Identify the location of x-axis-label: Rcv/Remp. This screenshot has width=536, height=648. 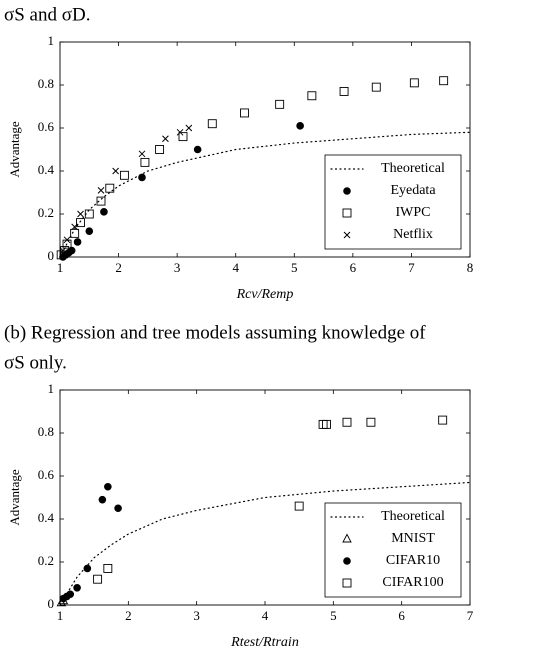
(265, 294).